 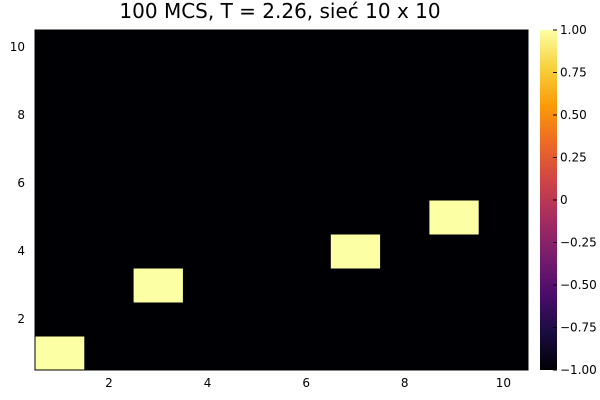 What do you see at coordinates (21, 319) in the screenshot?
I see `y-tick-label: 2` at bounding box center [21, 319].